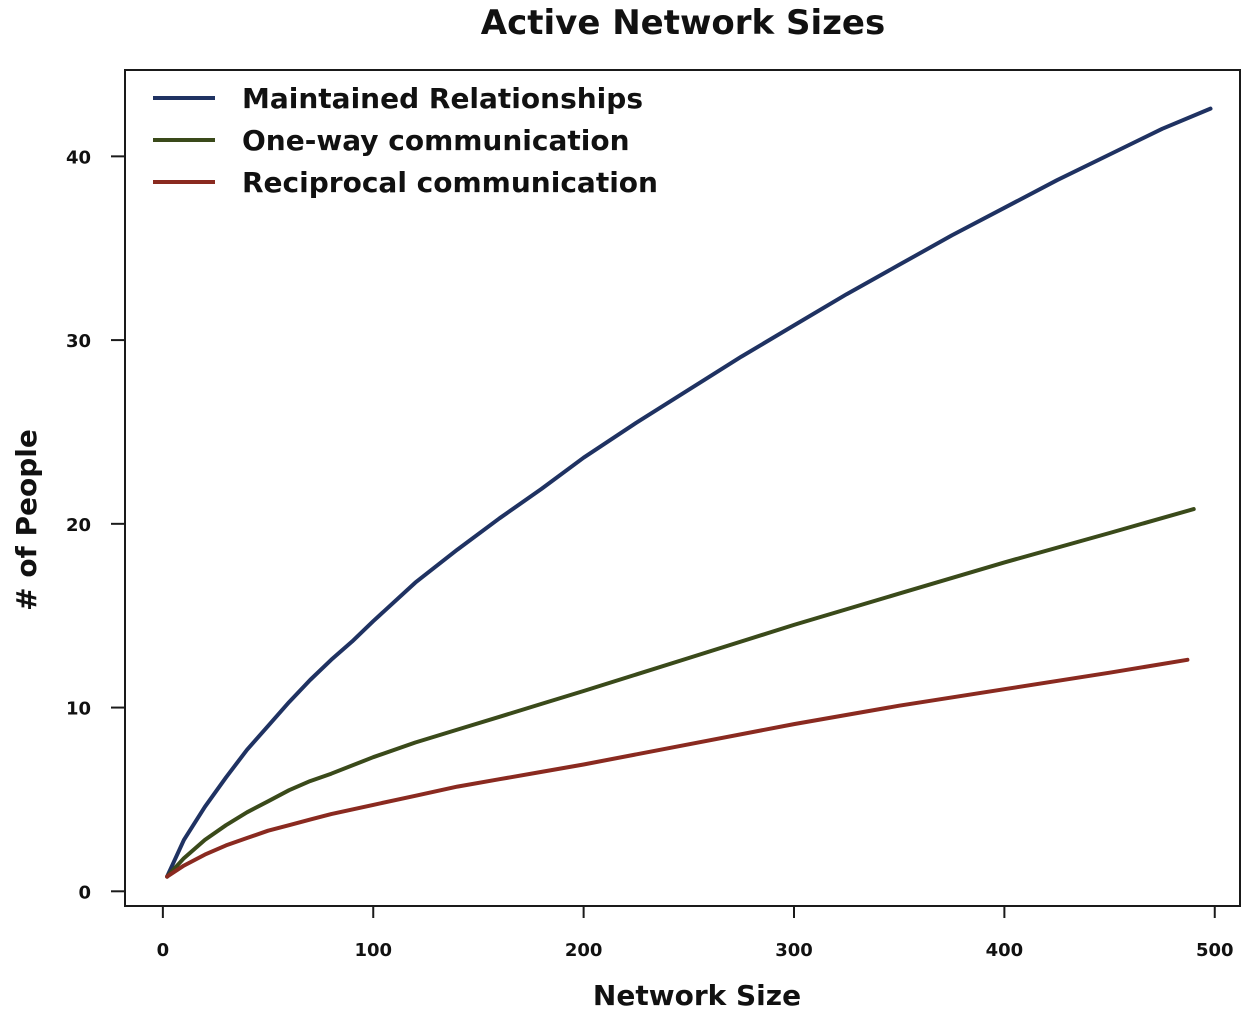 This screenshot has height=1013, width=1250. Describe the element at coordinates (697, 995) in the screenshot. I see `x-axis-label: Network Size` at that location.